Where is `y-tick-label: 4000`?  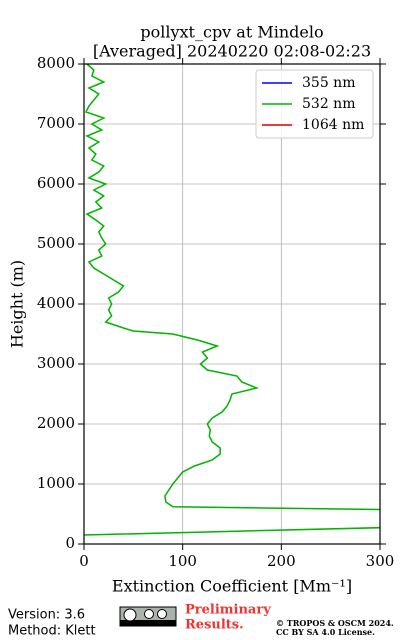
y-tick-label: 4000 is located at coordinates (56, 303).